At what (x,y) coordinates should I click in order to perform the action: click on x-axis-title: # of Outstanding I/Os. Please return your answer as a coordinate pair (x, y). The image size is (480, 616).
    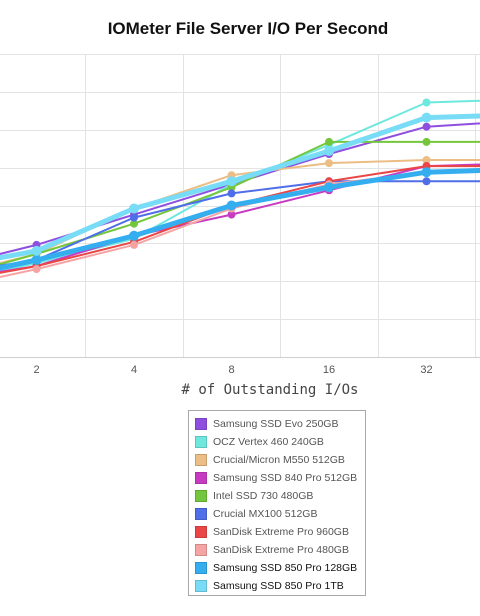
    Looking at the image, I should click on (270, 390).